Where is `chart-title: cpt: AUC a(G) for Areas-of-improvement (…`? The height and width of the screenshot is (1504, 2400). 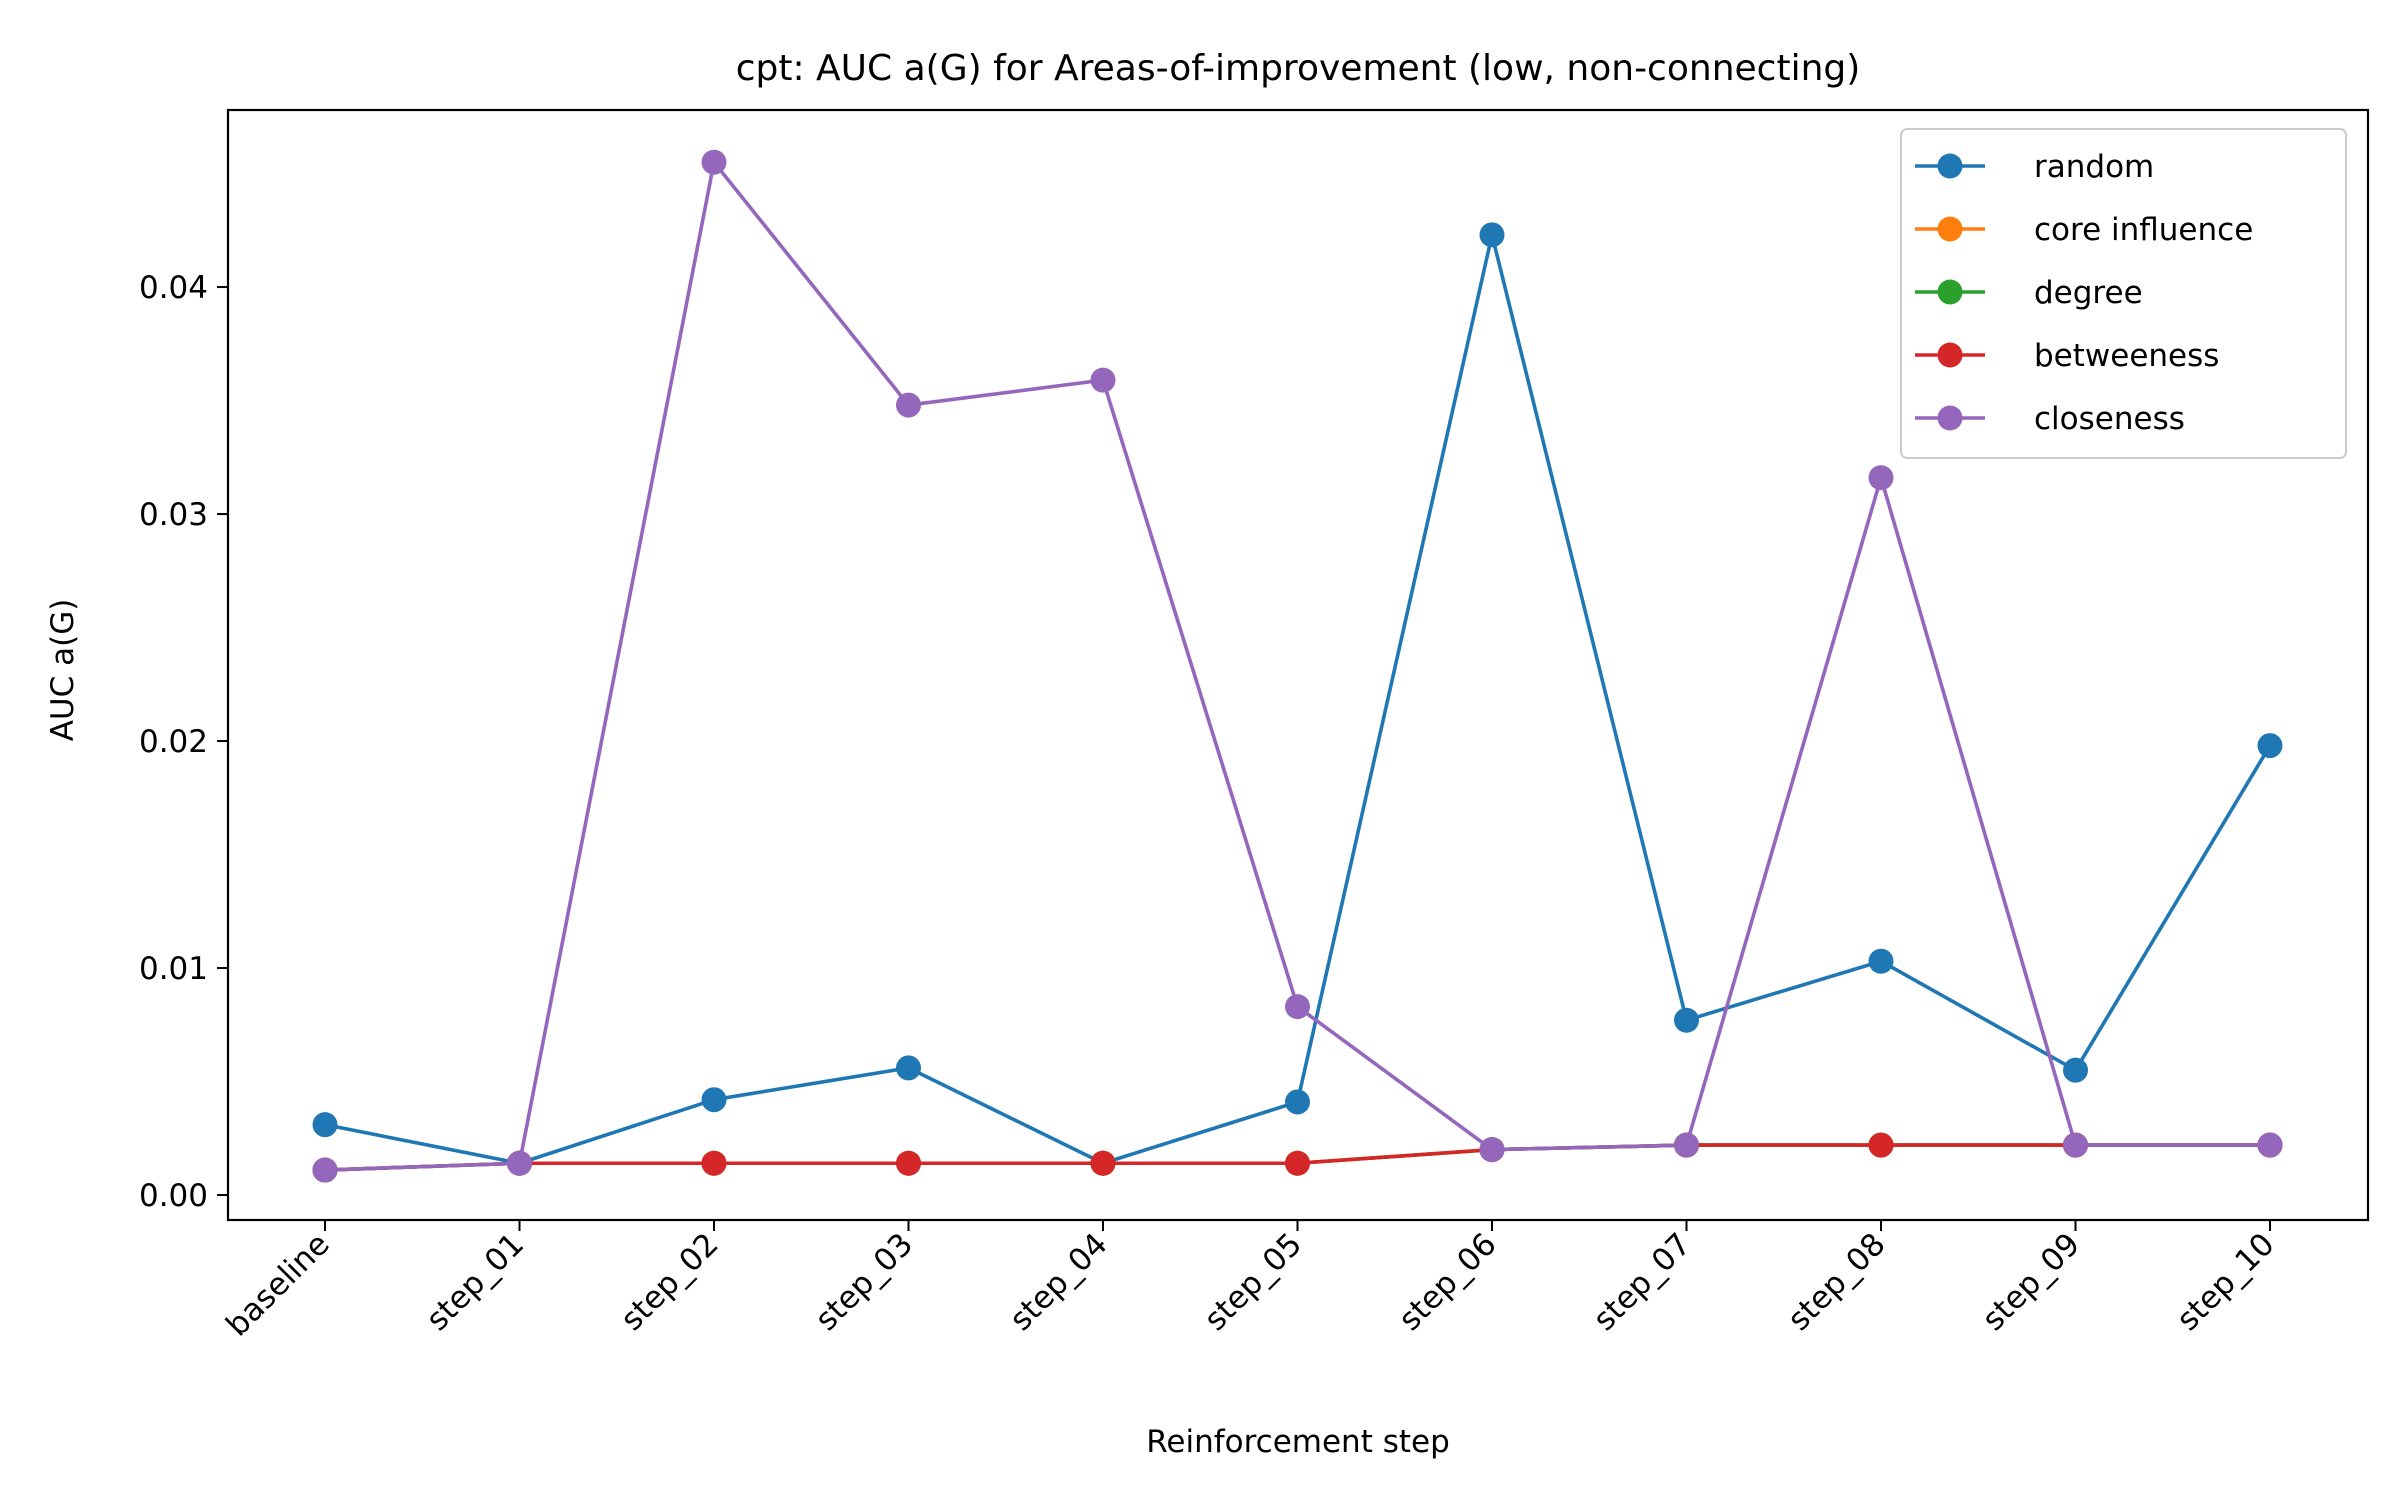
chart-title: cpt: AUC a(G) for Areas-of-improvement (… is located at coordinates (1298, 68).